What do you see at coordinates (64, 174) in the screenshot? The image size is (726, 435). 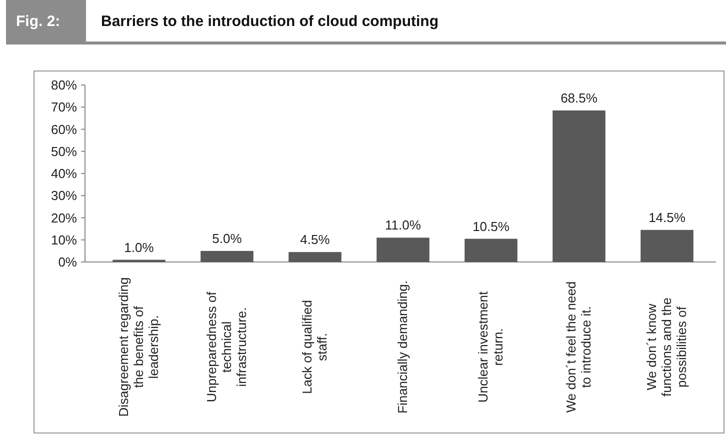 I see `y-tick-label: 40%` at bounding box center [64, 174].